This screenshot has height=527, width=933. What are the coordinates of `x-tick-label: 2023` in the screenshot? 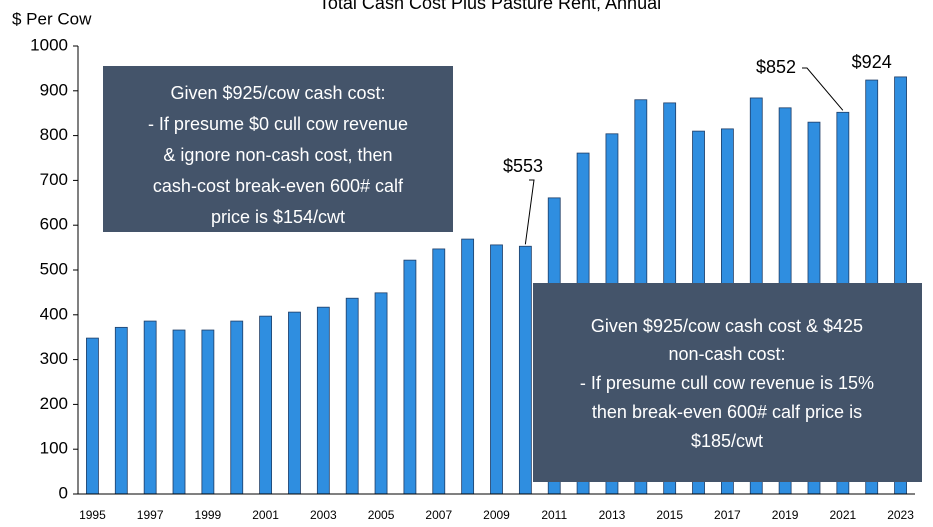 It's located at (900, 515).